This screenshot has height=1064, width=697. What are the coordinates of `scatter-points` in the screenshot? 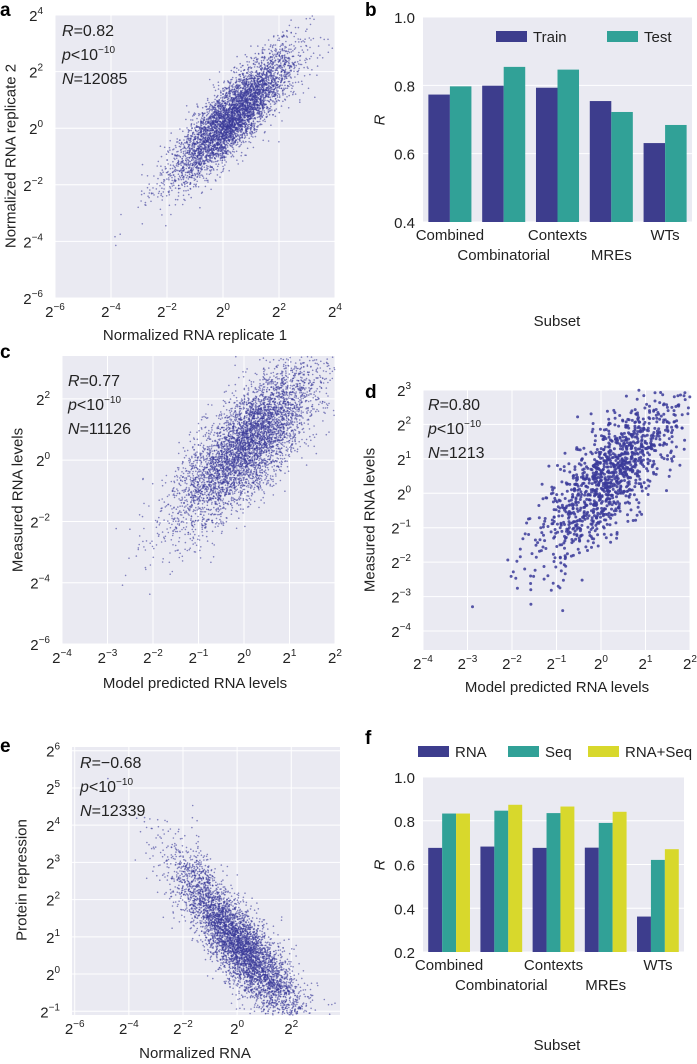 It's located at (224, 131).